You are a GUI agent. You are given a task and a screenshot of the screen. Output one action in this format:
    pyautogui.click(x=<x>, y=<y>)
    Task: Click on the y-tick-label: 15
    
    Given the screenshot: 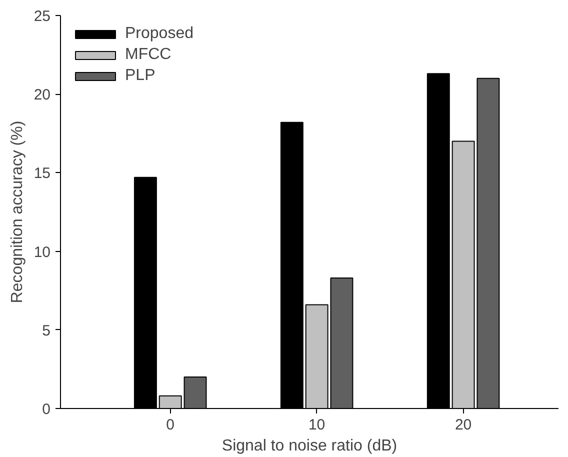 What is the action you would take?
    pyautogui.click(x=42, y=173)
    